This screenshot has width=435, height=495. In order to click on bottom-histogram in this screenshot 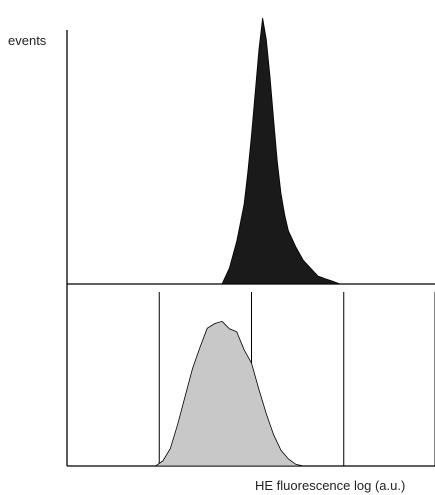, I will do `click(229, 393)`.